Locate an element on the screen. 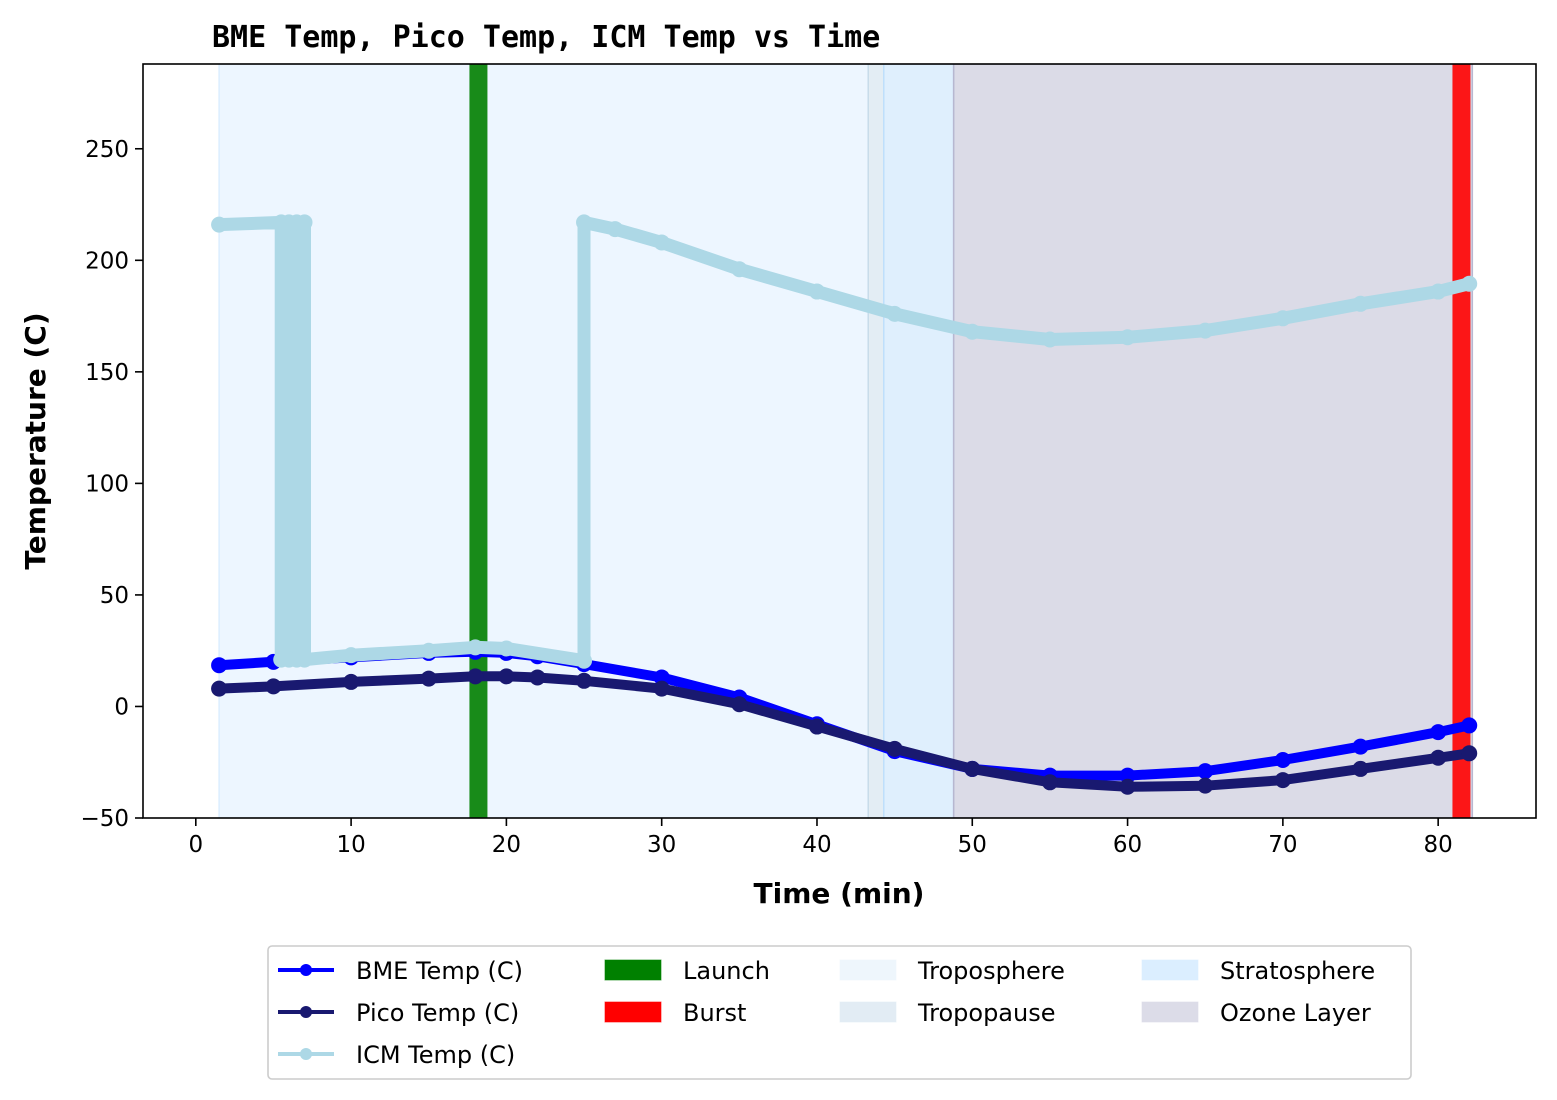 The width and height of the screenshot is (1557, 1100). x-tick-label: 70 is located at coordinates (1282, 845).